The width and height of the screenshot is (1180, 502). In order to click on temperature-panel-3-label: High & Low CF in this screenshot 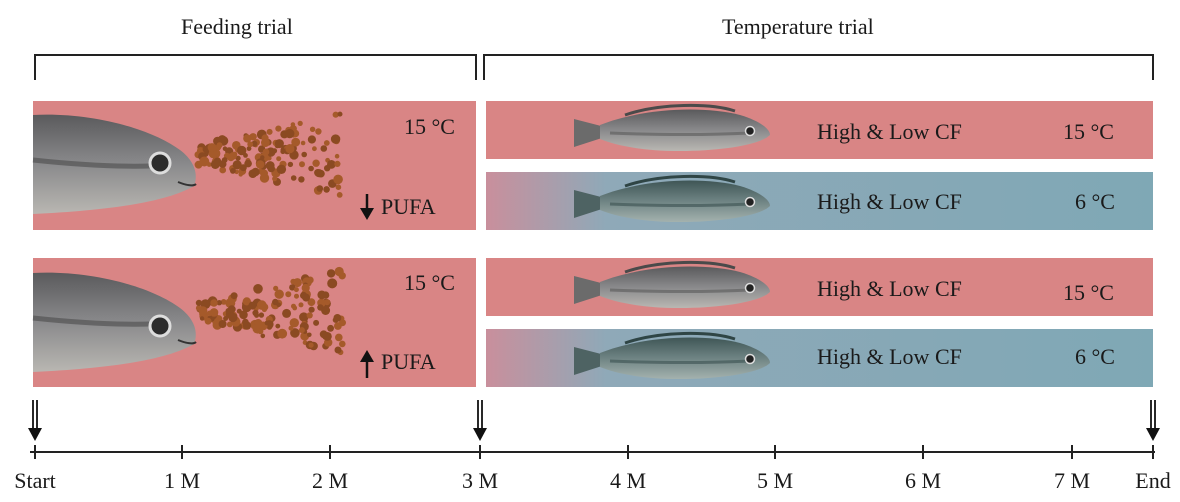, I will do `click(889, 288)`.